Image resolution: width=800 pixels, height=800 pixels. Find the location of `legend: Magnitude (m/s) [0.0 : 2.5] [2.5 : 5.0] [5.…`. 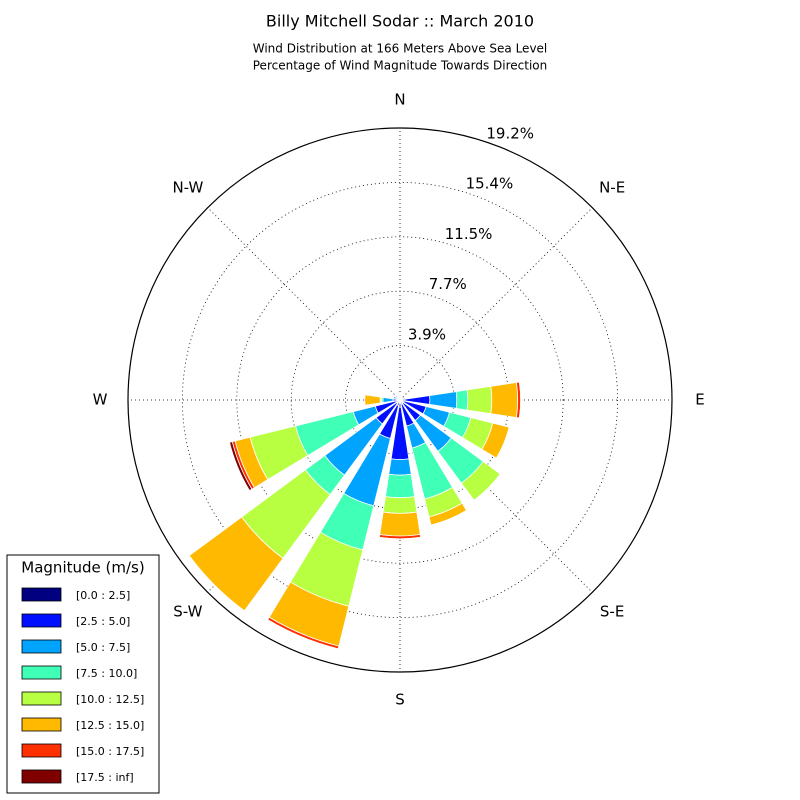

legend: Magnitude (m/s) [0.0 : 2.5] [2.5 : 5.0] [5.… is located at coordinates (83, 674).